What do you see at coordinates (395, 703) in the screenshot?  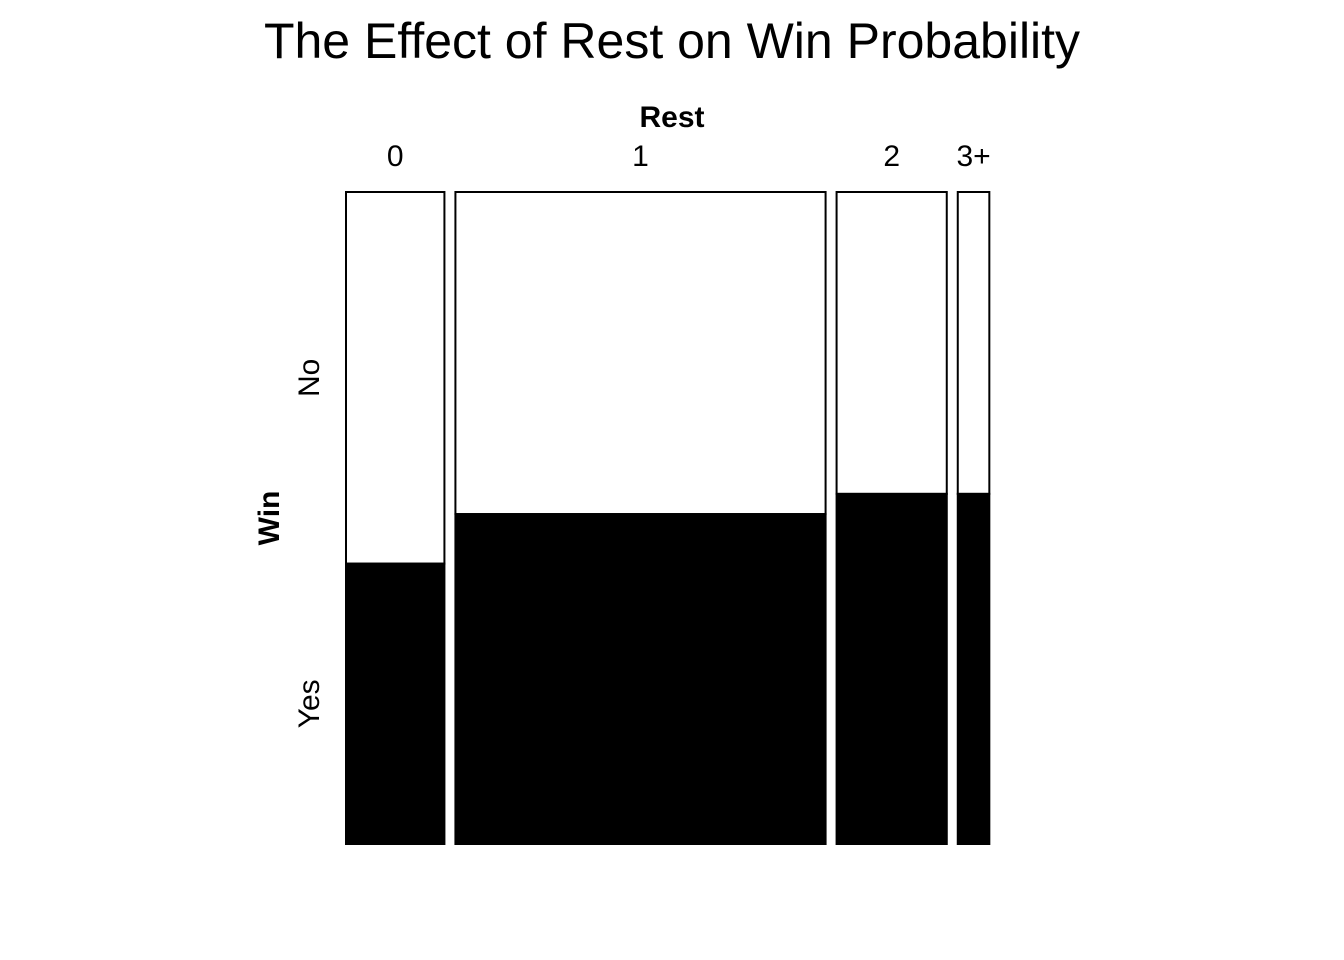 I see `tile-rest-0-yes` at bounding box center [395, 703].